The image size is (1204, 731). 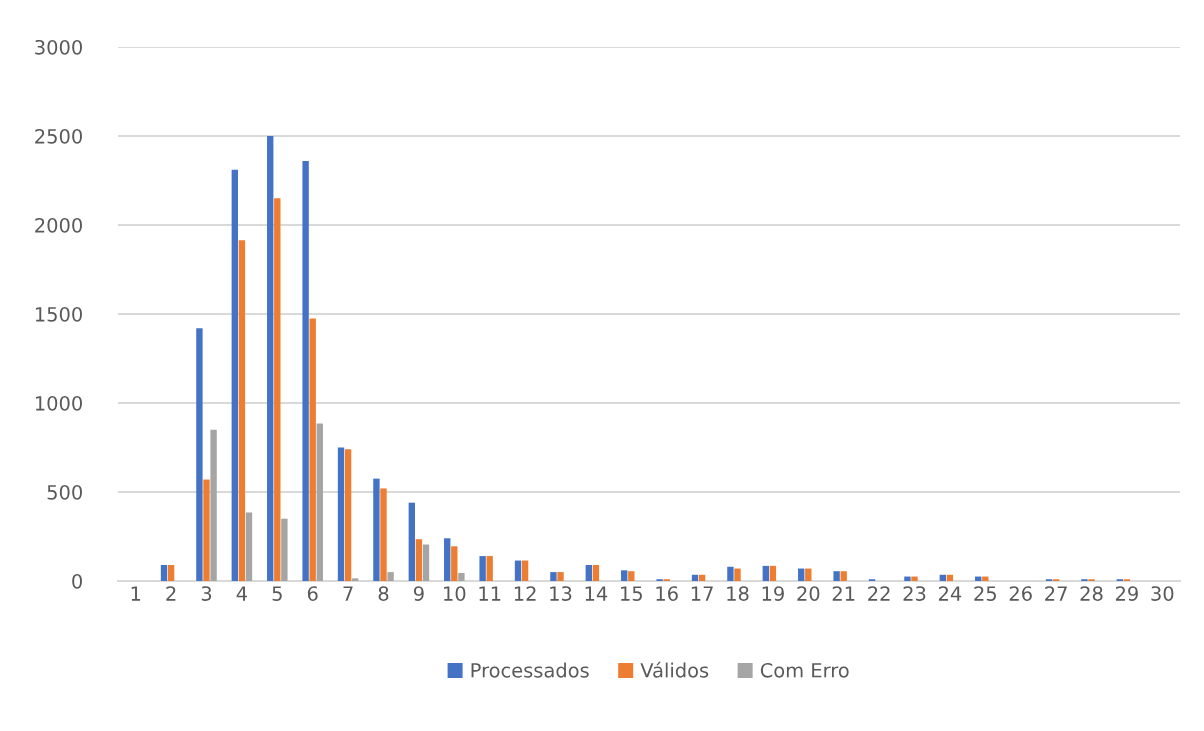 I want to click on x-tick-label: 20, so click(x=808, y=593).